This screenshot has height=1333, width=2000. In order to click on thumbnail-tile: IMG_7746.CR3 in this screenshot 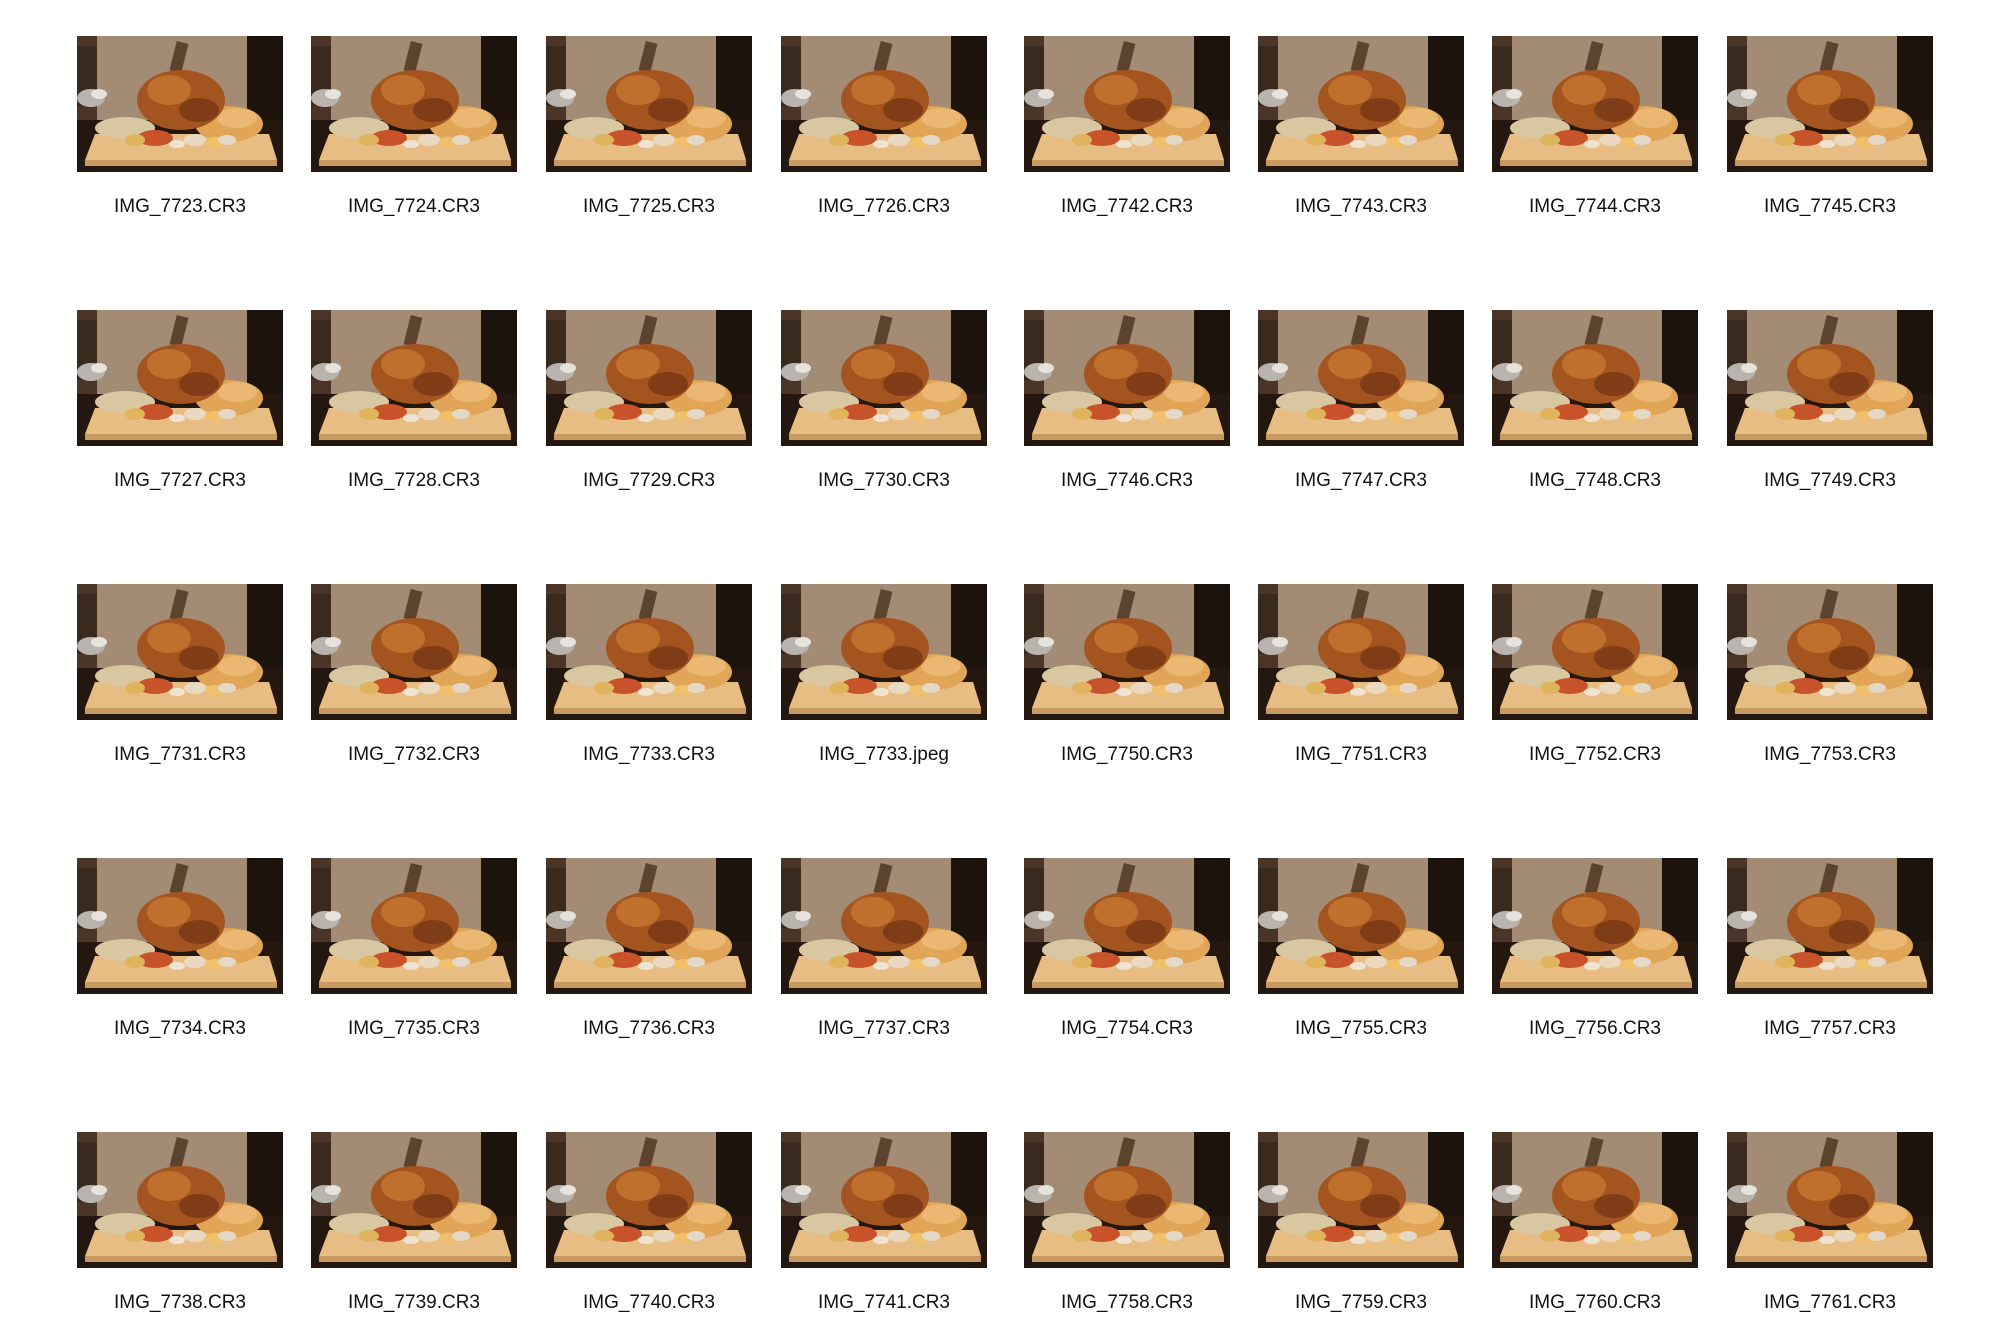, I will do `click(1127, 405)`.